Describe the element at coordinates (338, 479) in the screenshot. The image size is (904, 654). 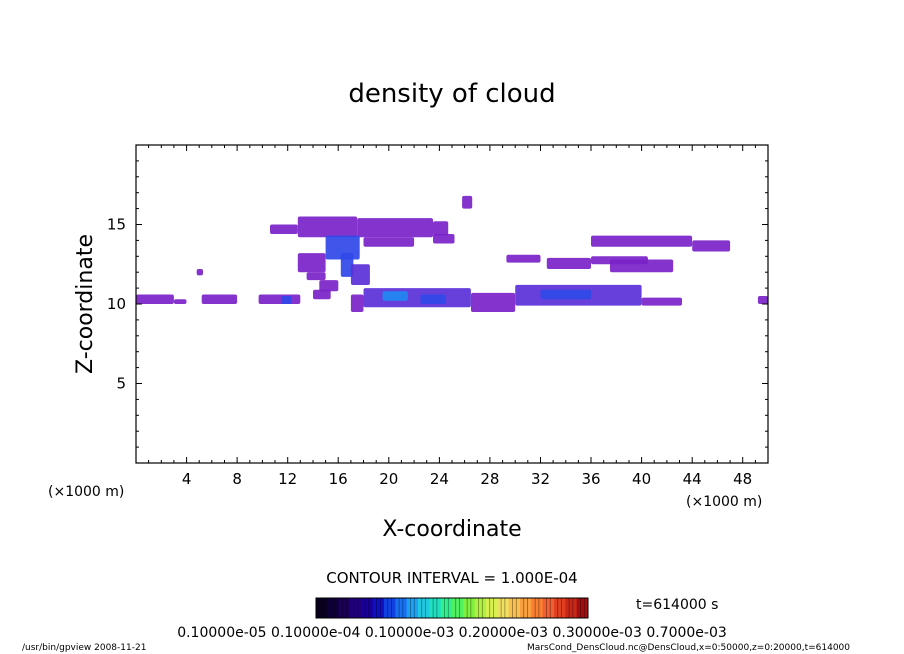
I see `x-tick-label: 16` at that location.